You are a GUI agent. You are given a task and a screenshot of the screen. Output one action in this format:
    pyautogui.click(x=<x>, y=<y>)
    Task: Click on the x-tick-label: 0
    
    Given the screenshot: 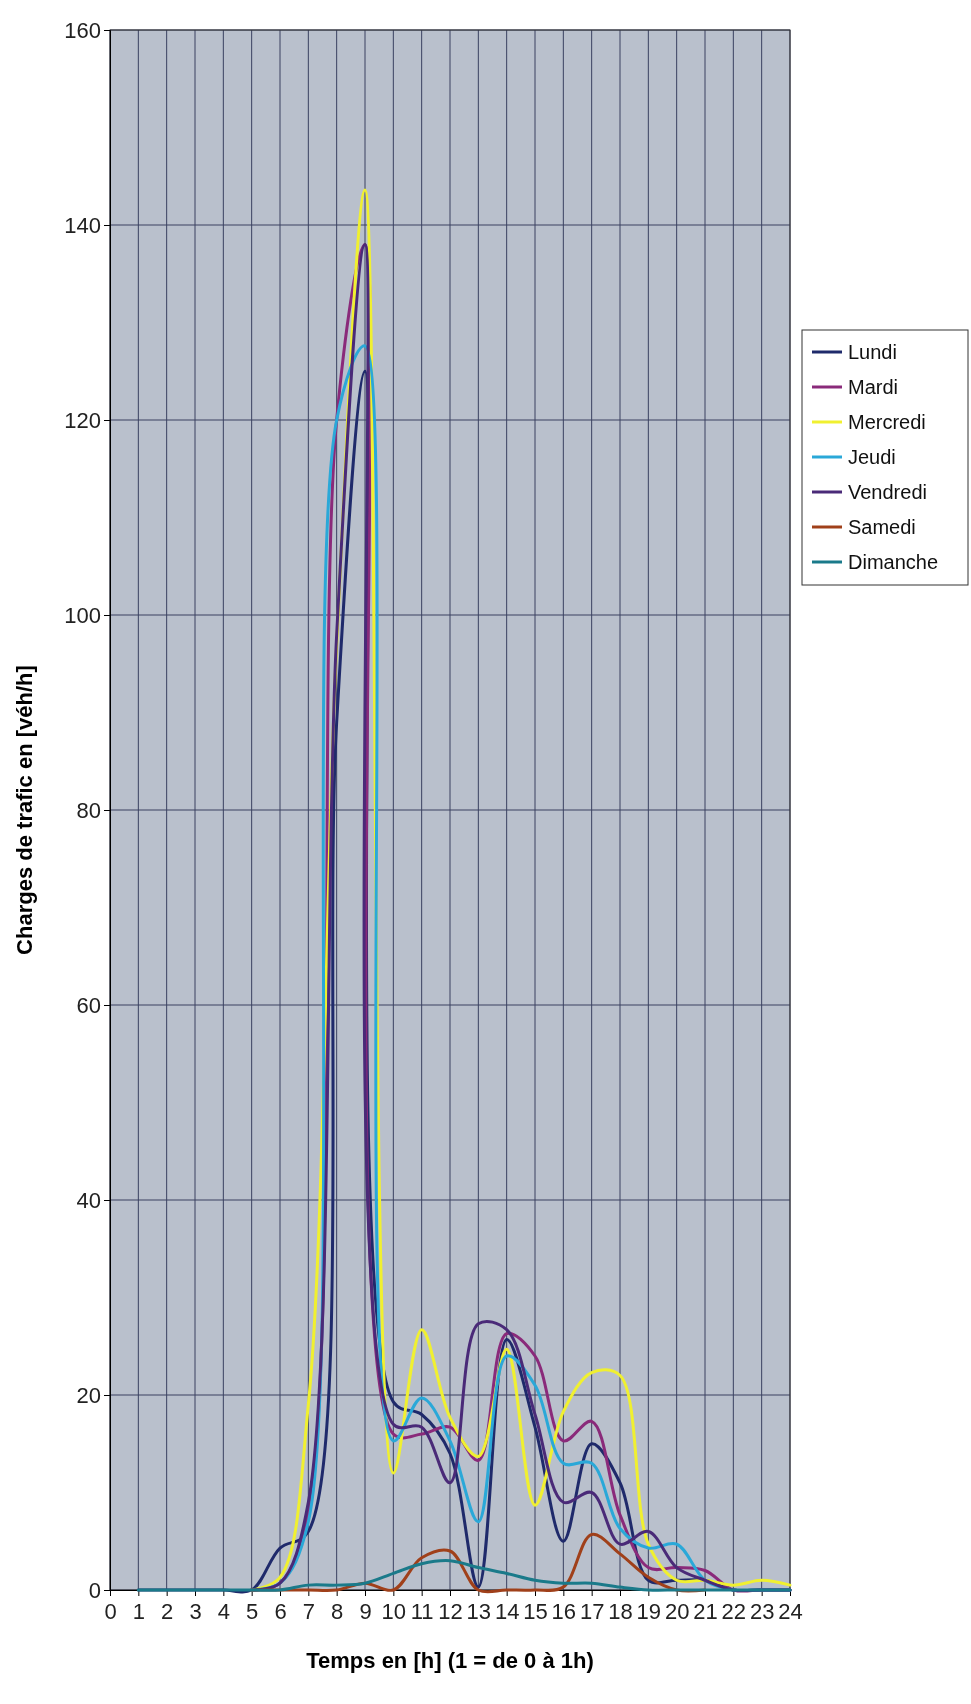 What is the action you would take?
    pyautogui.click(x=110, y=1611)
    